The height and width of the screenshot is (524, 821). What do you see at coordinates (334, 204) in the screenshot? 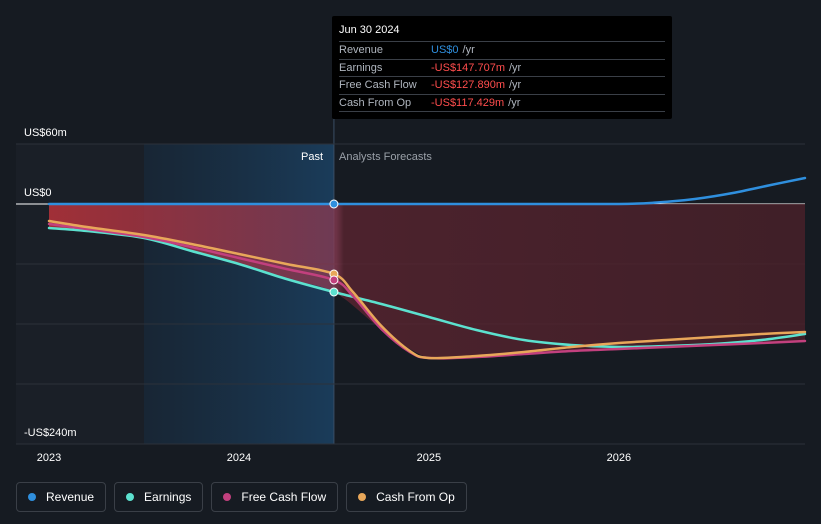
I see `highlight-point-revenue` at bounding box center [334, 204].